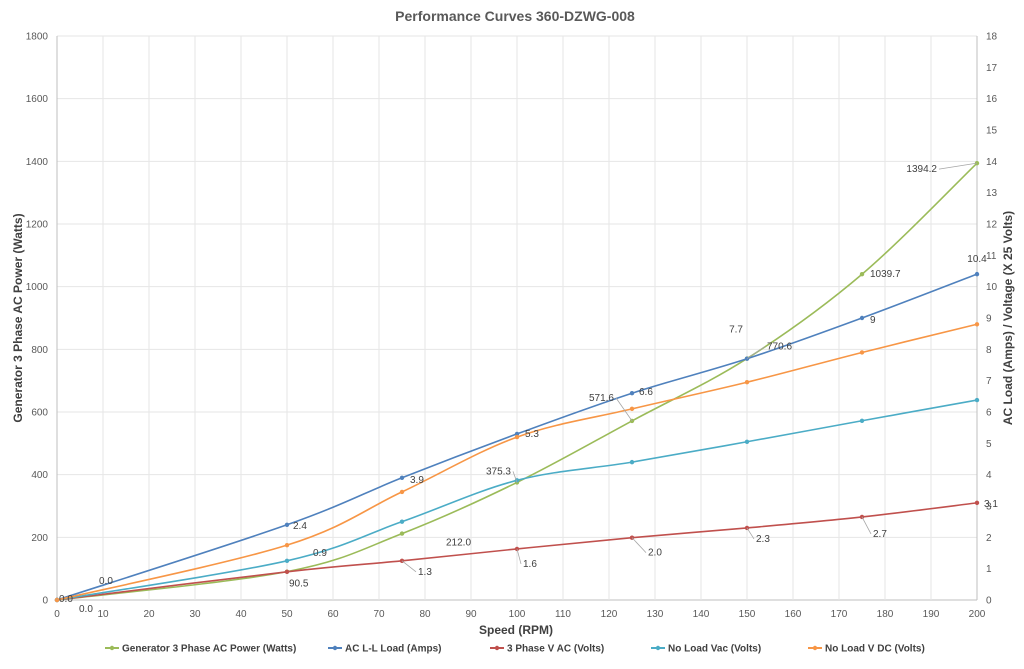  What do you see at coordinates (39, 350) in the screenshot?
I see `y-left-tick-label: 800` at bounding box center [39, 350].